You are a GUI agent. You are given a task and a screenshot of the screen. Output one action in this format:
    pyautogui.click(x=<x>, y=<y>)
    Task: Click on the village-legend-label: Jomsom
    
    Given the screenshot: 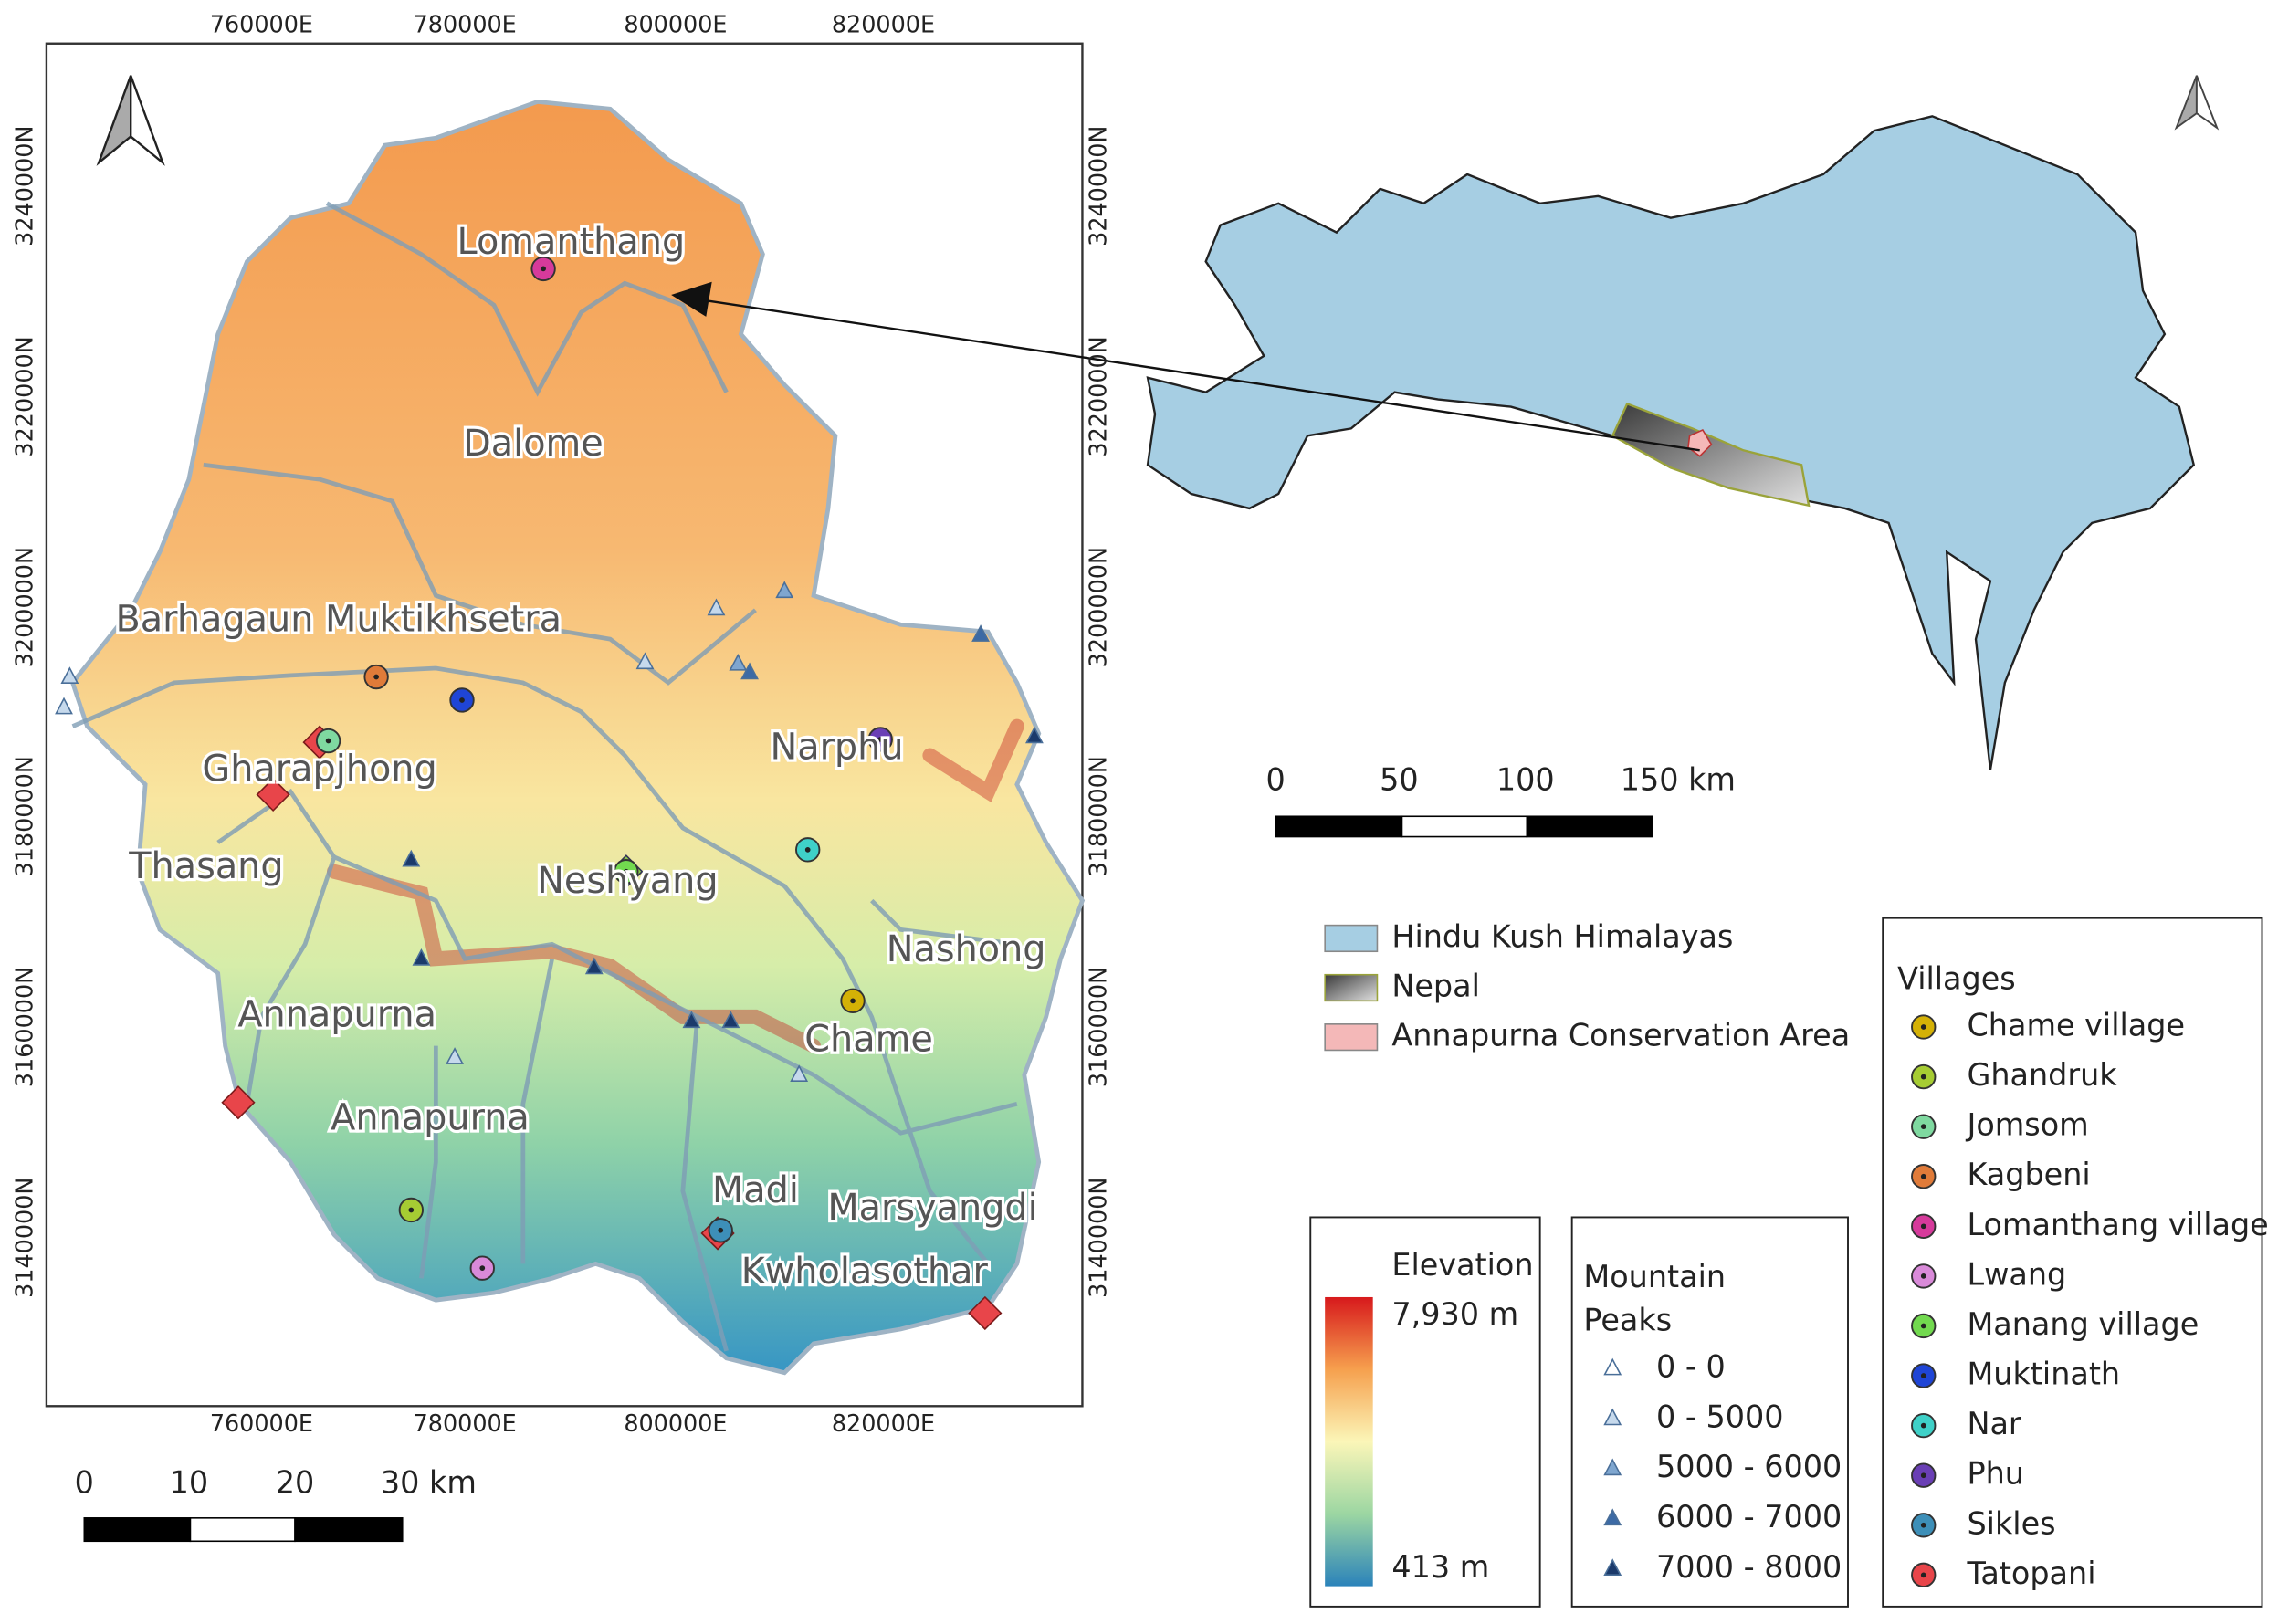 What is the action you would take?
    pyautogui.click(x=2027, y=1125)
    